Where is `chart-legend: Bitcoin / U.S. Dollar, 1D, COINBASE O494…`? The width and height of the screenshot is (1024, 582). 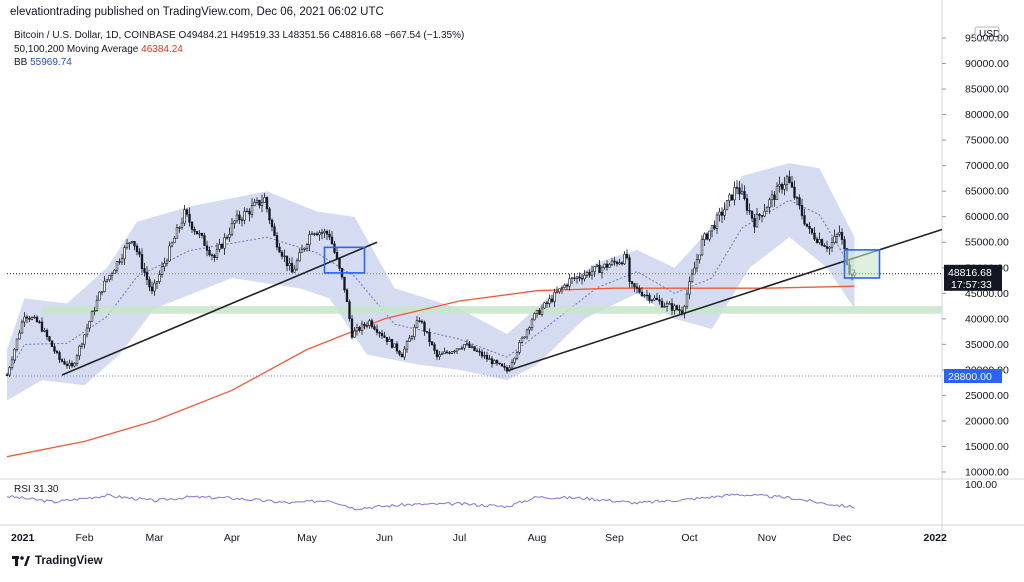
chart-legend: Bitcoin / U.S. Dollar, 1D, COINBASE O494… is located at coordinates (239, 49).